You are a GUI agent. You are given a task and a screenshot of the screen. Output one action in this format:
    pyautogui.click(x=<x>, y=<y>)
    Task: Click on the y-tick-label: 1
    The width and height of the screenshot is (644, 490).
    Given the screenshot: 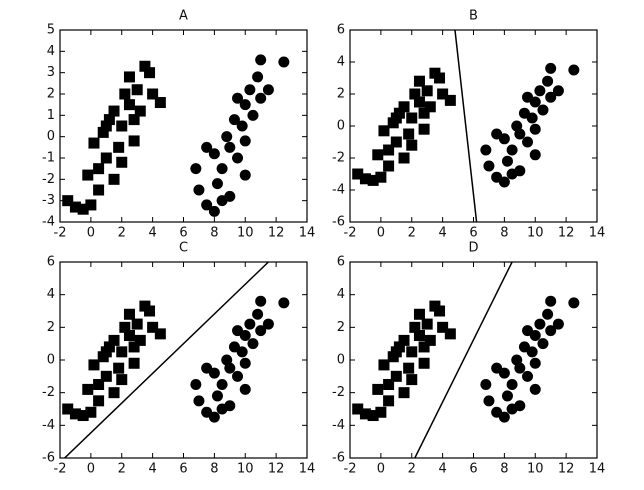 What is the action you would take?
    pyautogui.click(x=51, y=115)
    